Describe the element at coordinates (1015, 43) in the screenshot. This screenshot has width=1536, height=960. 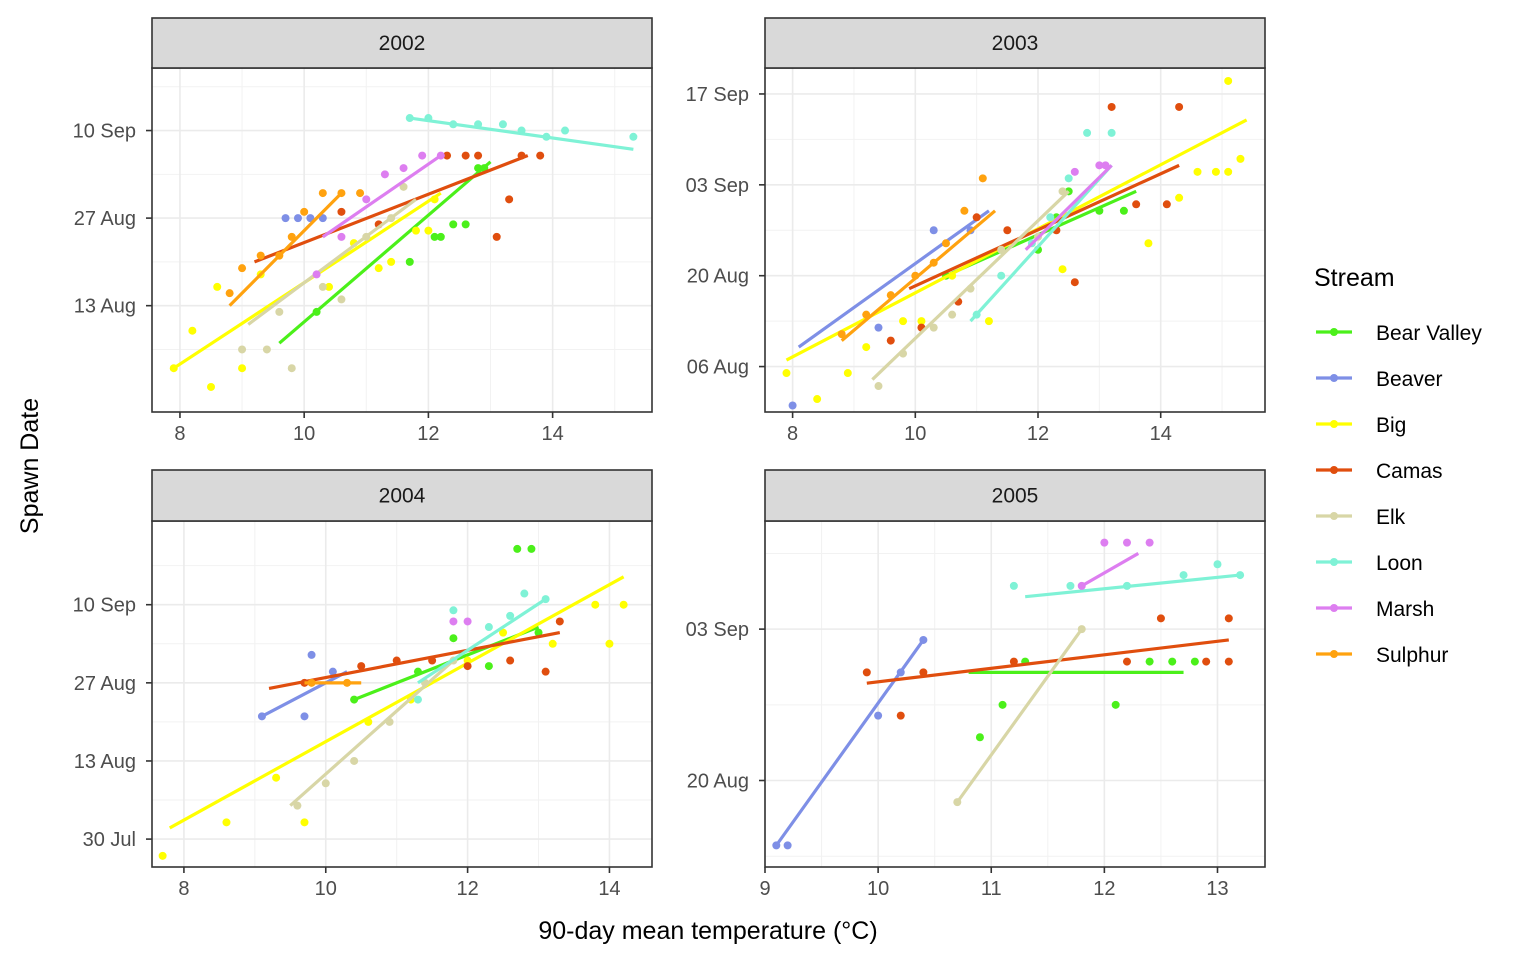
I see `facet-strip-label: 2003` at that location.